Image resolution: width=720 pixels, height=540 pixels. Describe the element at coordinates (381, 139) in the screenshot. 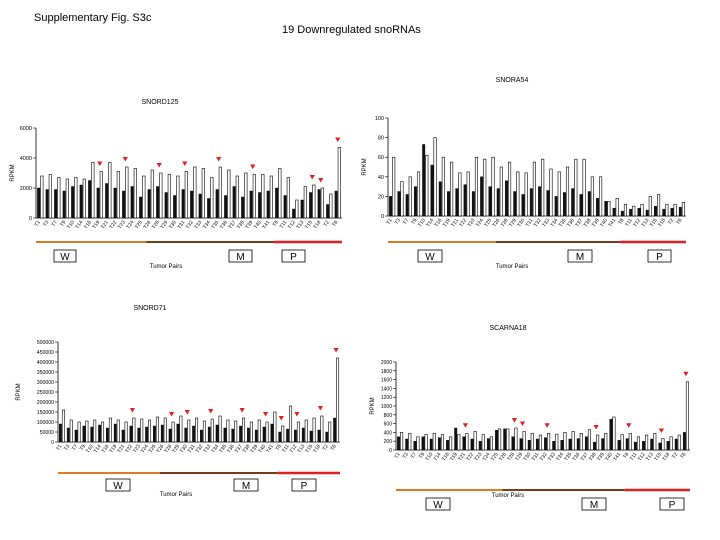

I see `y-tick-label: 80` at that location.